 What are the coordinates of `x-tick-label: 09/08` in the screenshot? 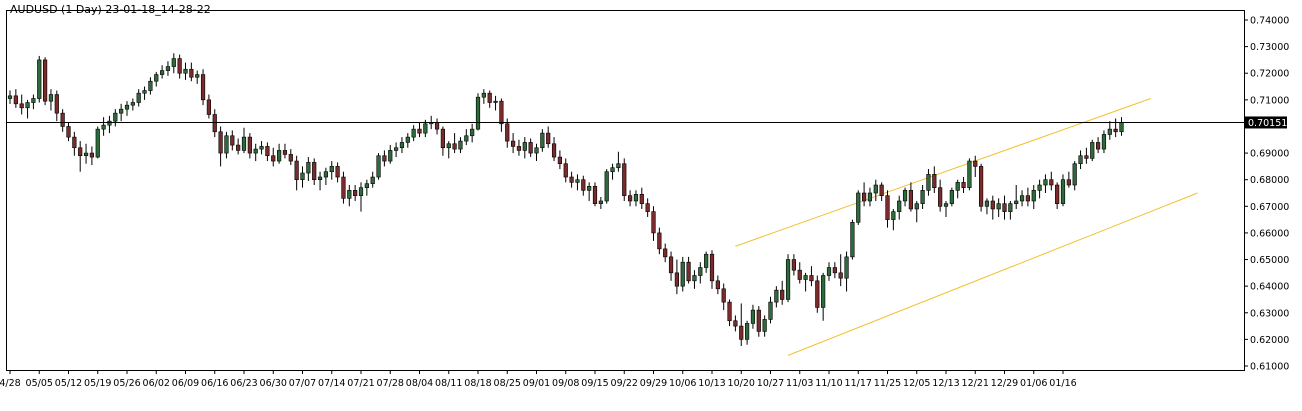 It's located at (565, 383).